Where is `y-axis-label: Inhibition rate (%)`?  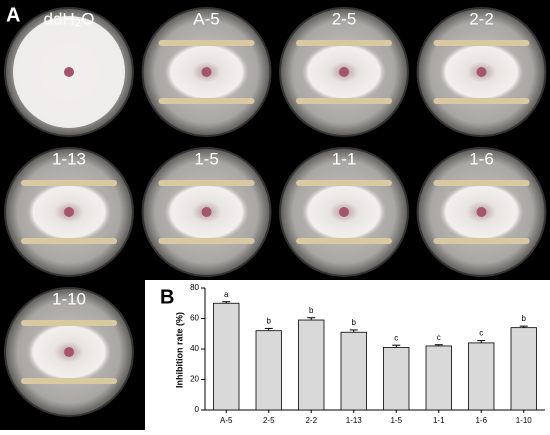
y-axis-label: Inhibition rate (%) is located at coordinates (179, 350).